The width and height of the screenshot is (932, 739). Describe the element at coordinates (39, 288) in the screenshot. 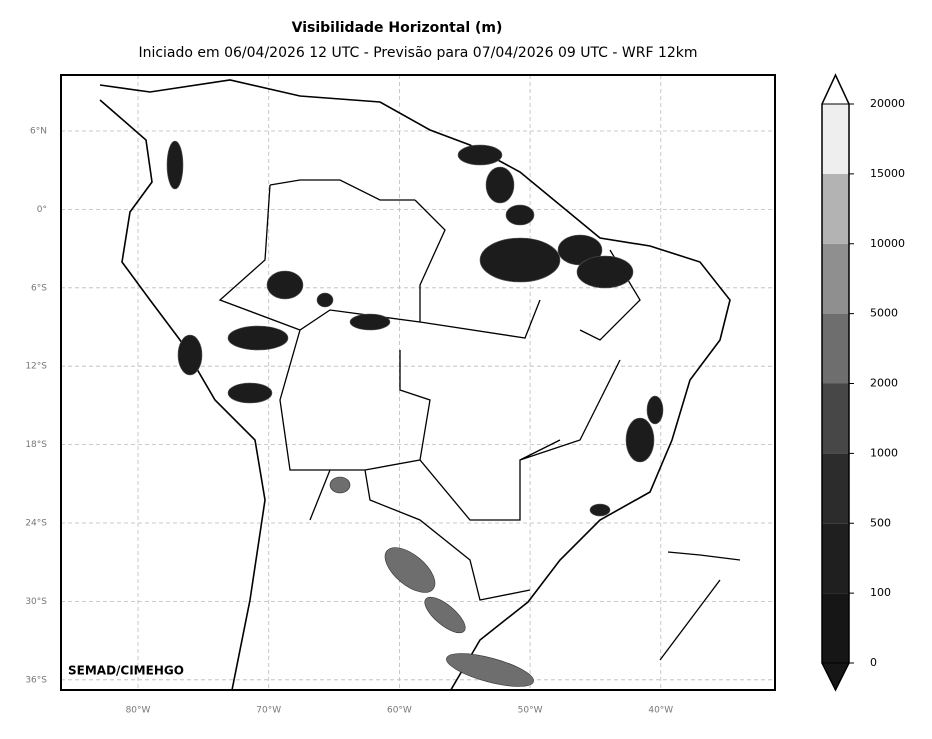

I see `lat-label: 6°S` at that location.